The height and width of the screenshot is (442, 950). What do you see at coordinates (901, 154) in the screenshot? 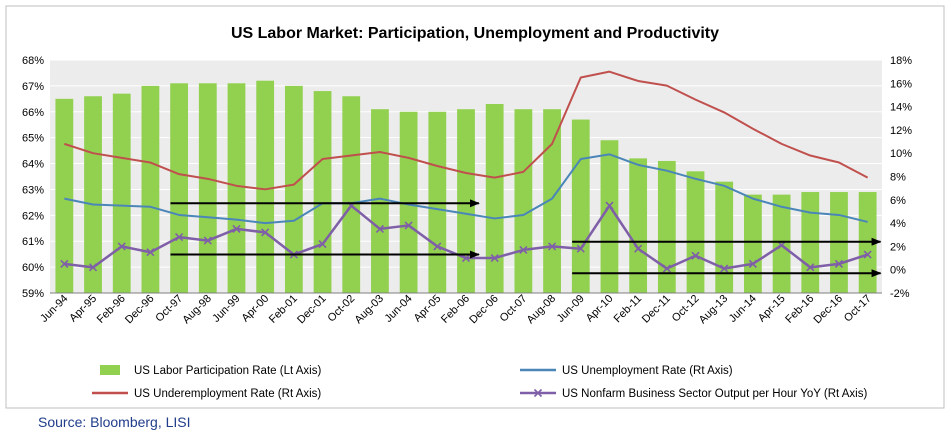
I see `right-tick-label: 10%` at bounding box center [901, 154].